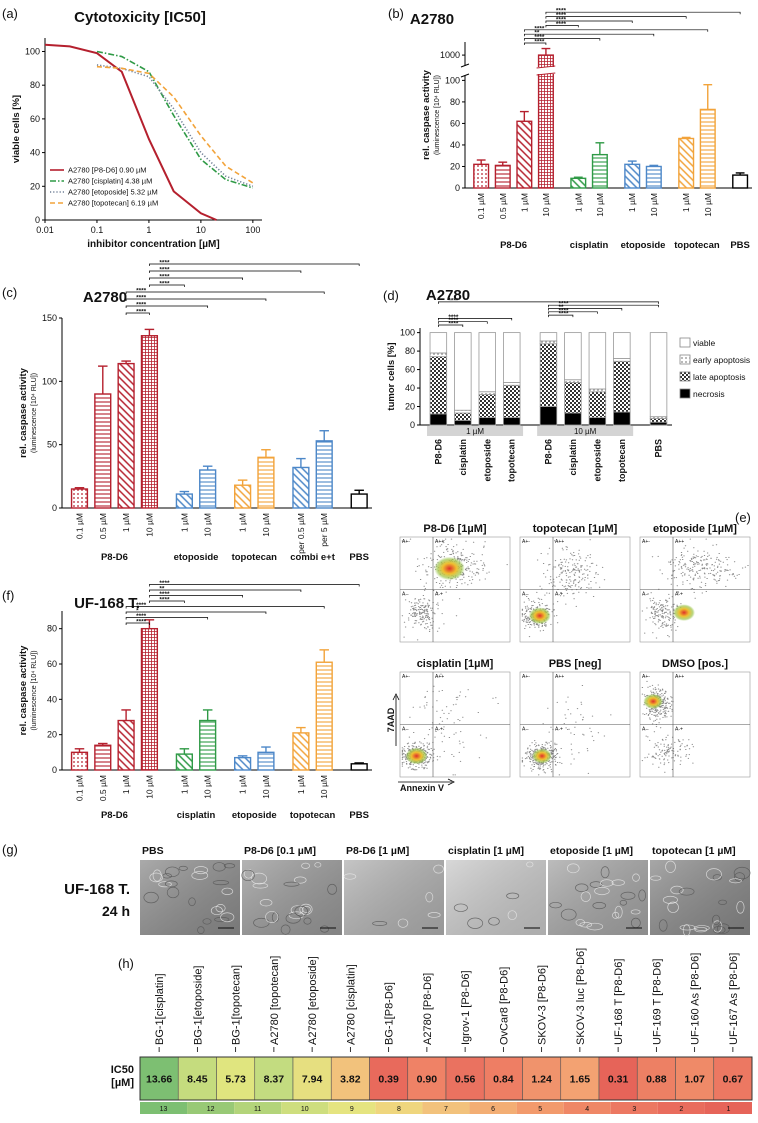 The width and height of the screenshot is (758, 1123). I want to click on cell-value: 0.39, so click(388, 1080).